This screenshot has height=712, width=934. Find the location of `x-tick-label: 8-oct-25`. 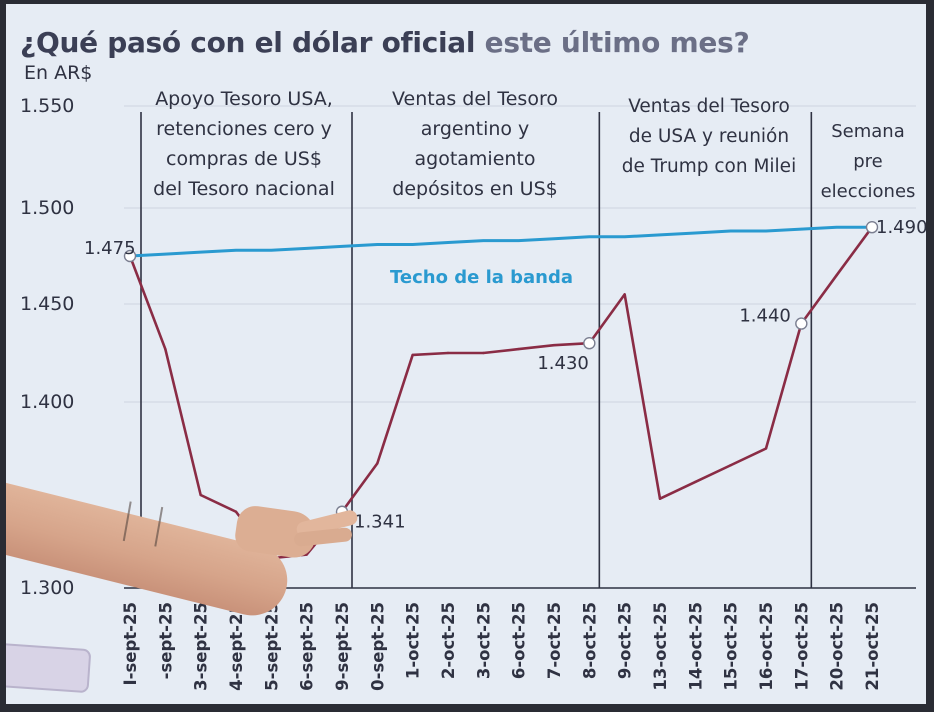

x-tick-label: 8-oct-25 is located at coordinates (589, 640).